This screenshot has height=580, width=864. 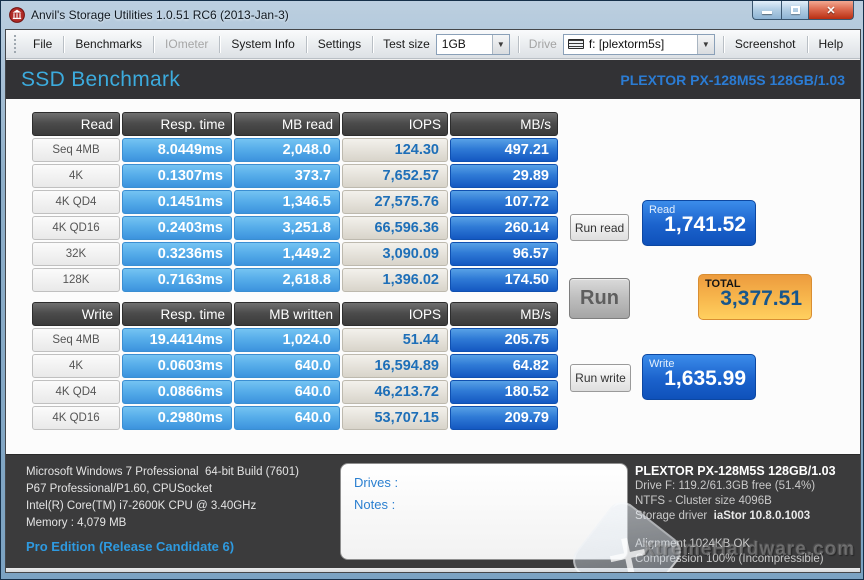 I want to click on toolbar-grip-icon, so click(x=15, y=44).